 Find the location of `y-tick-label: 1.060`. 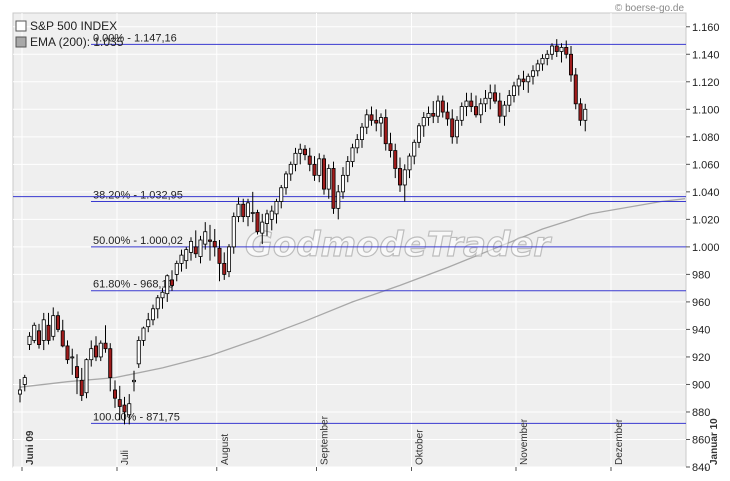

y-tick-label: 1.060 is located at coordinates (706, 165).